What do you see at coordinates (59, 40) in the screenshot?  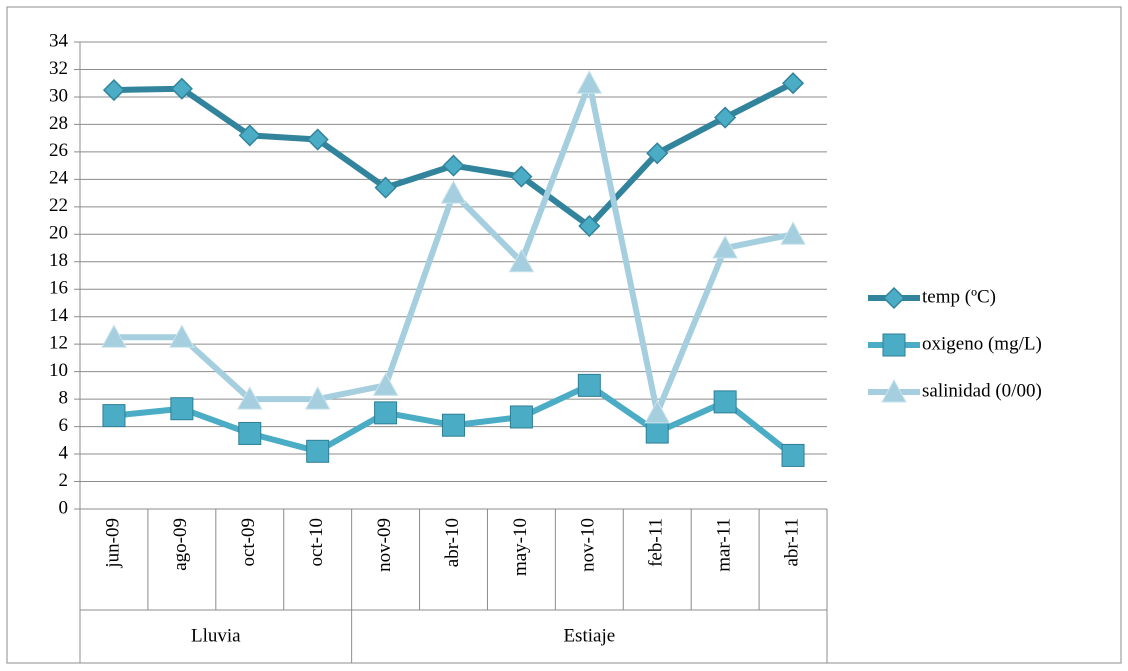 I see `y-tick-label: 34` at bounding box center [59, 40].